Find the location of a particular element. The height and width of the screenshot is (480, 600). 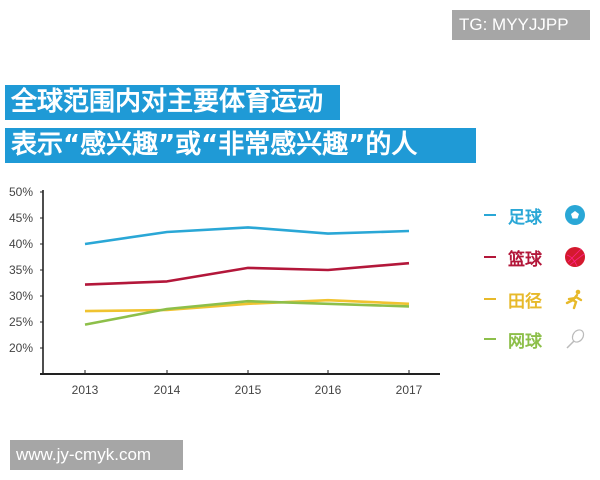

x-axis: 2013 2014 2015 2016 2017 is located at coordinates (240, 383).